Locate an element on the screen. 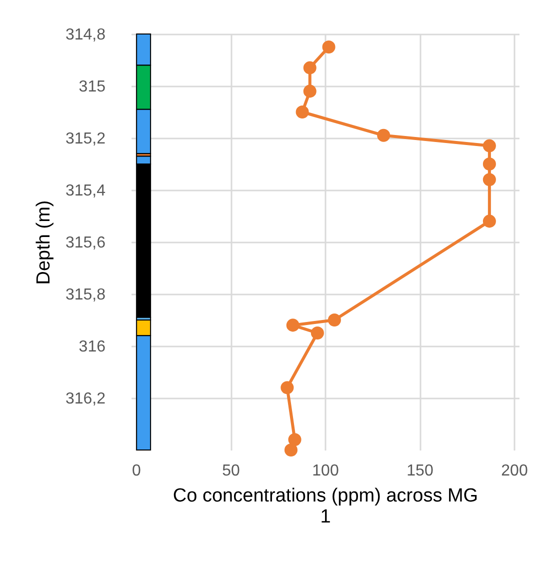 This screenshot has height=561, width=548. y-tick-label: 315 is located at coordinates (92, 87).